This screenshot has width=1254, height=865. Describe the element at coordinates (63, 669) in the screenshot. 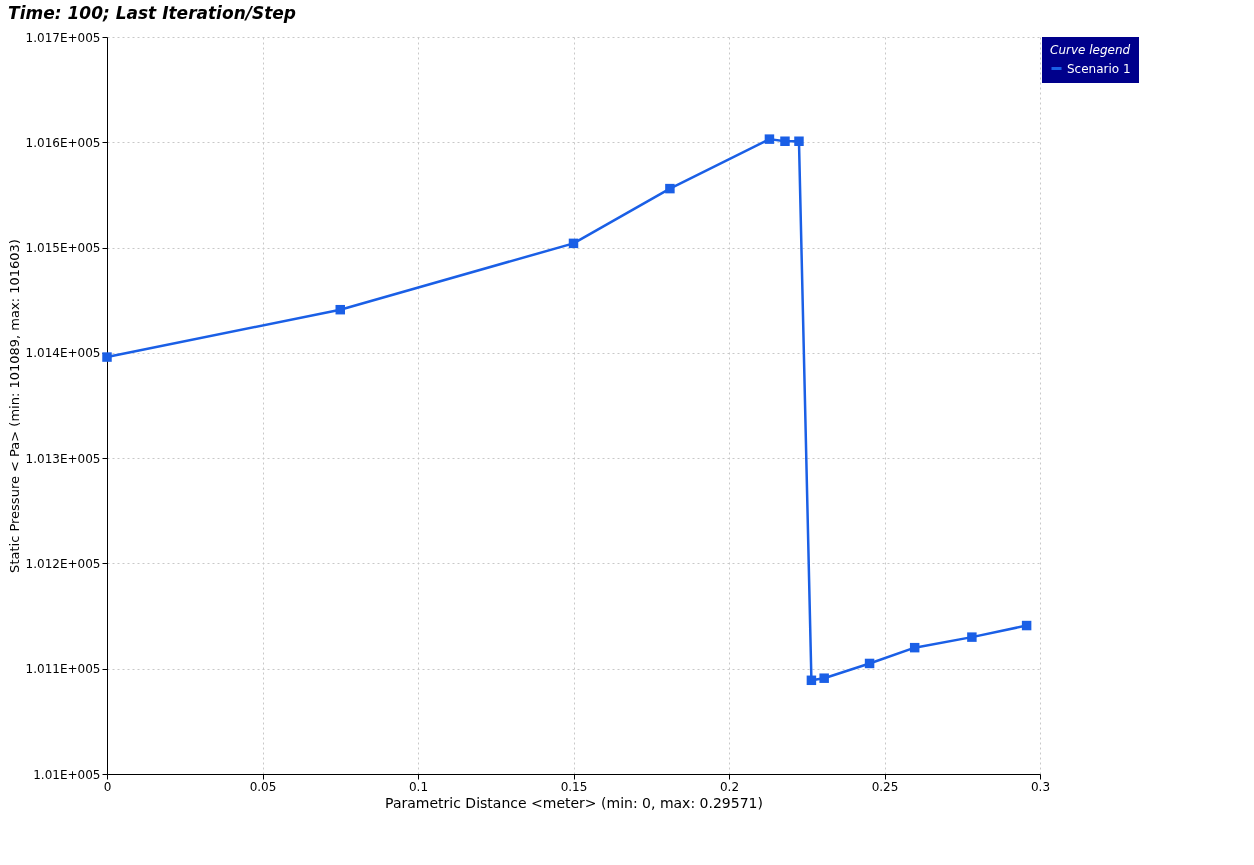

I see `y-tick-label: 1.011E+005` at that location.